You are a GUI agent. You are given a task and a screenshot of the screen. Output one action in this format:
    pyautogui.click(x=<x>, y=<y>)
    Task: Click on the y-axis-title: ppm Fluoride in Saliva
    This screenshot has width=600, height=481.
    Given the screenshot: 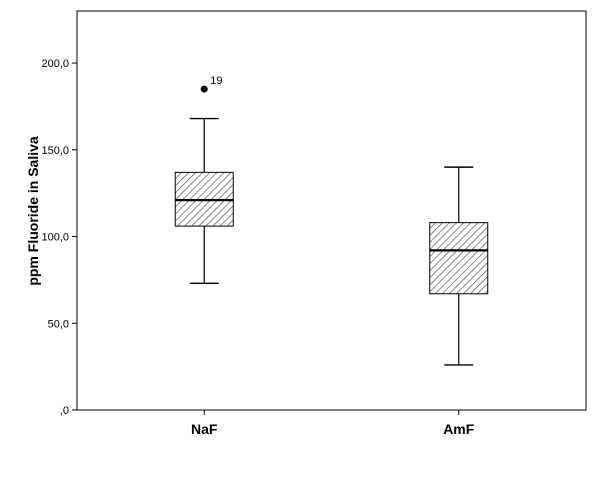 What is the action you would take?
    pyautogui.click(x=33, y=211)
    